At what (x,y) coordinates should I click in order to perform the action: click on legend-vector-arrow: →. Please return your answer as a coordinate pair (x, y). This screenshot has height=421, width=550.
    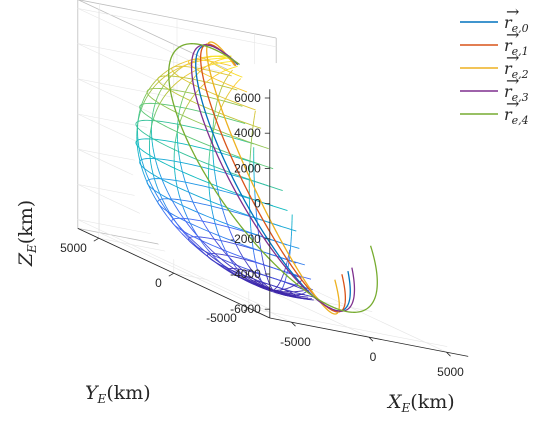
    Looking at the image, I should click on (512, 103).